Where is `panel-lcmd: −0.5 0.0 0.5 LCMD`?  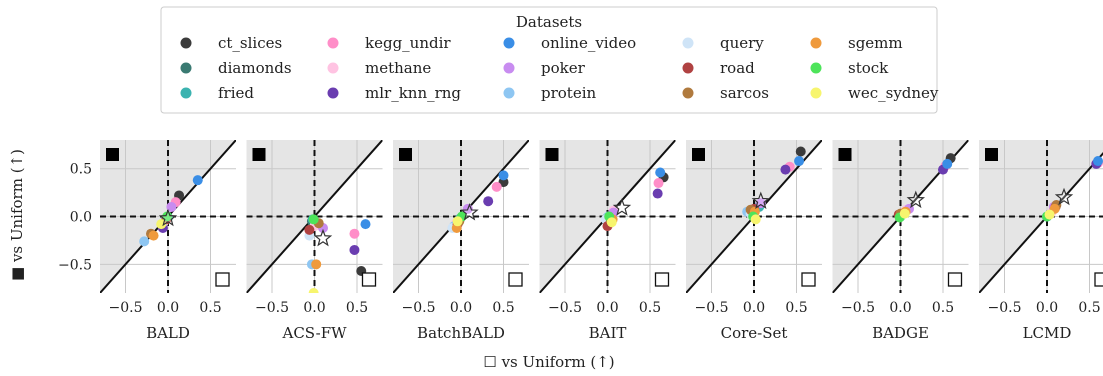 panel-lcmd: −0.5 0.0 0.5 LCMD is located at coordinates (1041, 241).